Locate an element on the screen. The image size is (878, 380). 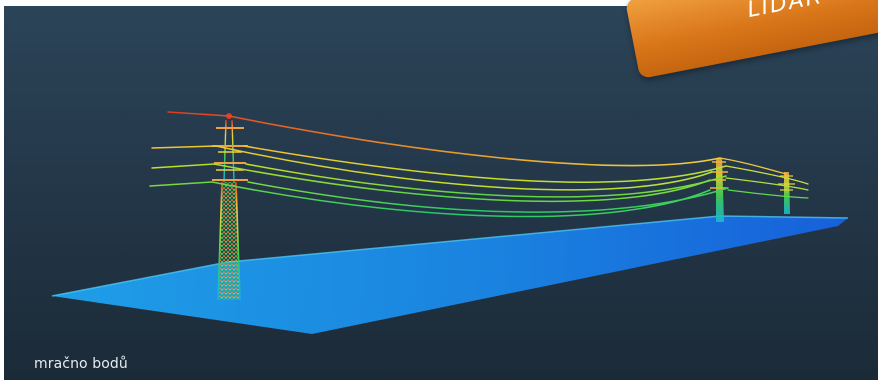
near-tower is located at coordinates (230, 207).